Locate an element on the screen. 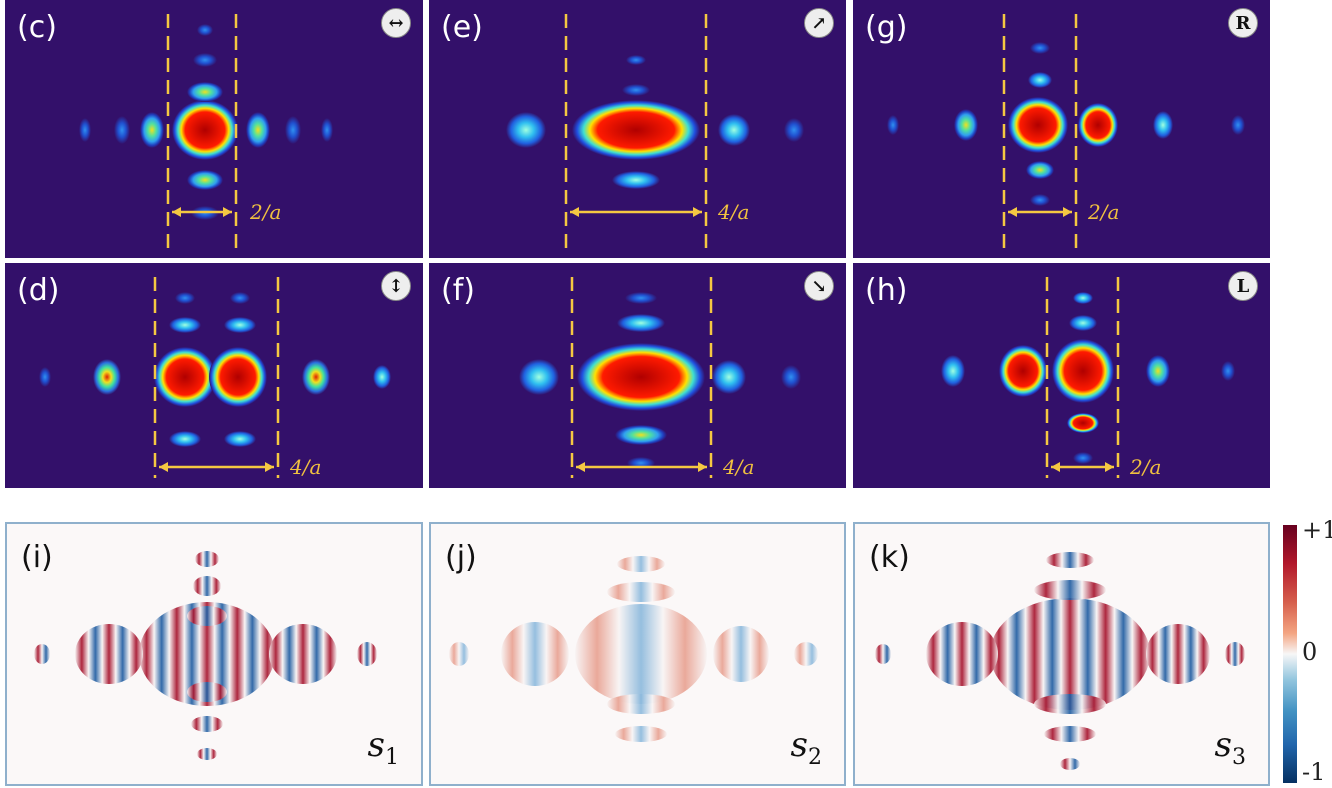 This screenshot has width=1332, height=788. panel-label: (i) is located at coordinates (37, 557).